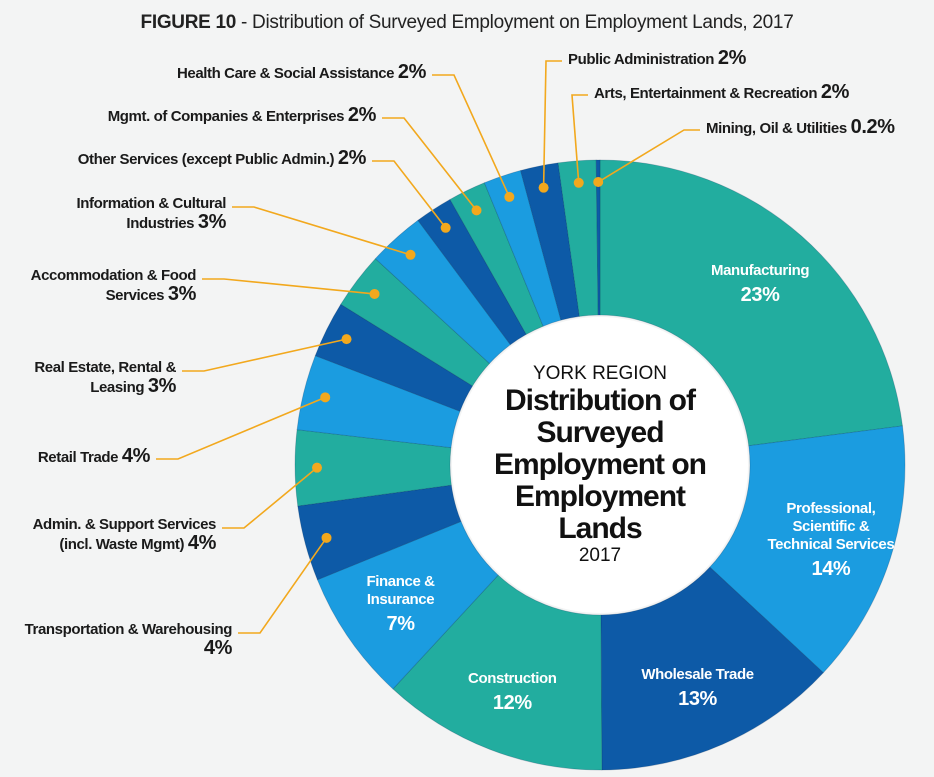  I want to click on value-label: 7%, so click(400, 623).